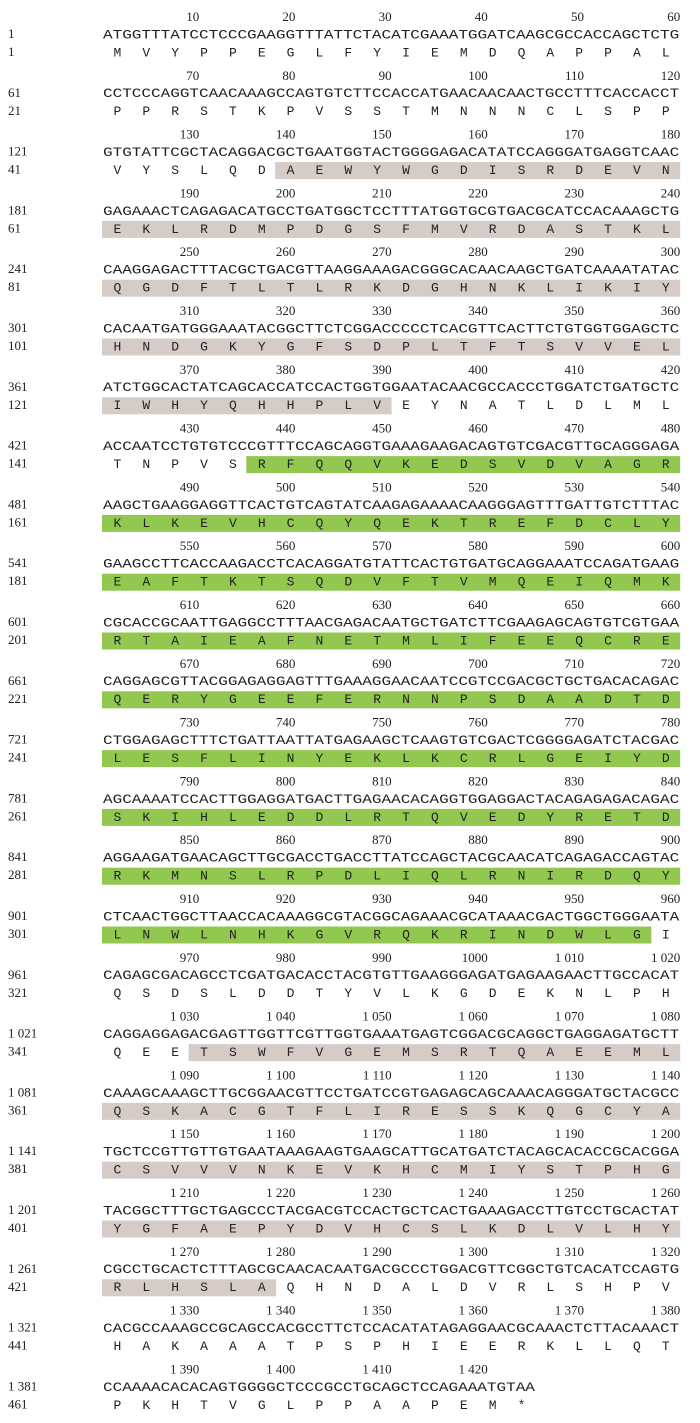 The width and height of the screenshot is (700, 1423). Describe the element at coordinates (575, 780) in the screenshot. I see `ruler-number: 830` at that location.